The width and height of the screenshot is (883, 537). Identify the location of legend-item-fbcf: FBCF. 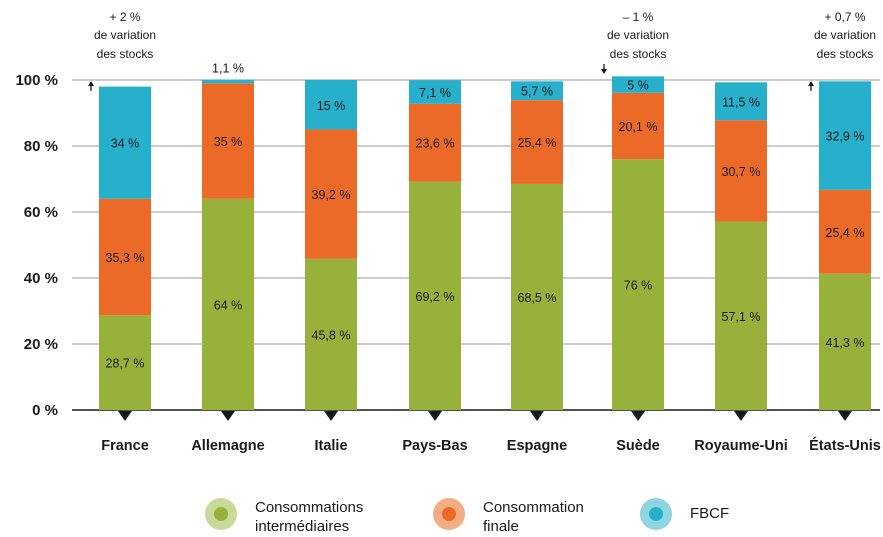
(684, 514).